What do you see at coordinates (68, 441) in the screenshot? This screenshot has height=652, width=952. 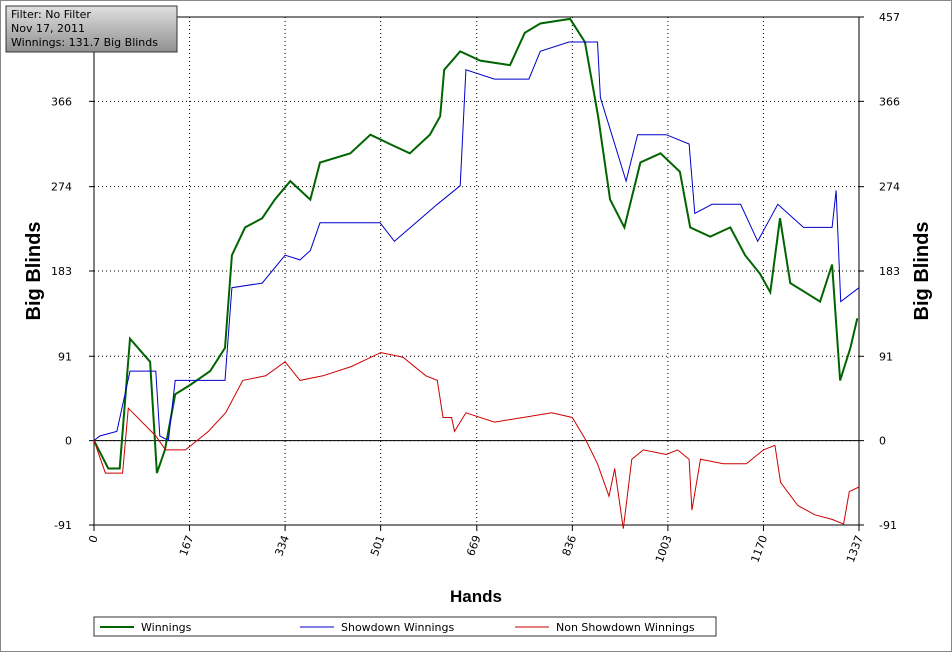 I see `y-tick-label: 0` at bounding box center [68, 441].